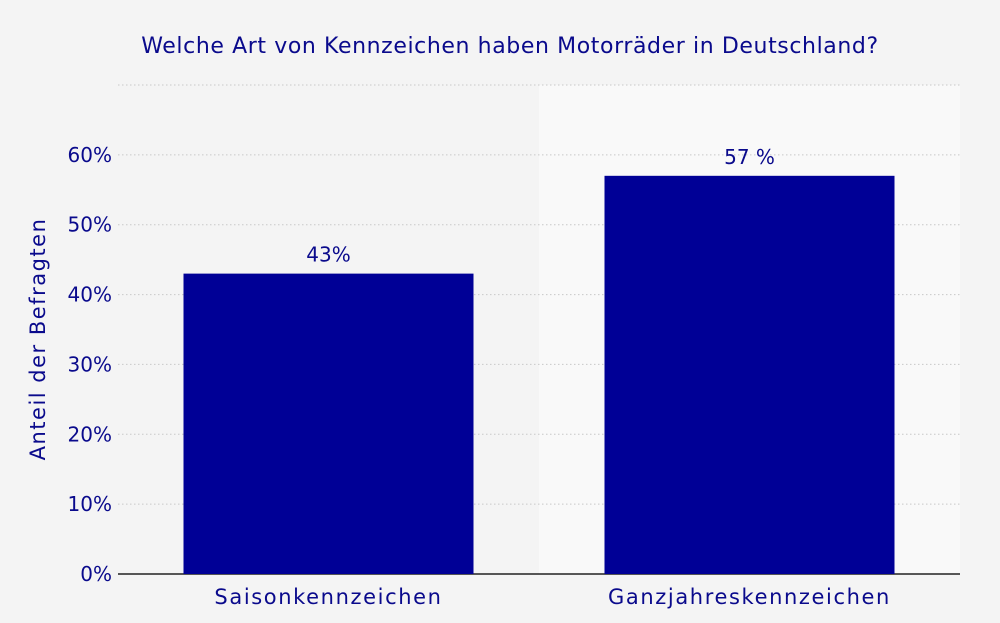  What do you see at coordinates (96, 574) in the screenshot?
I see `y-tick-label: 0%` at bounding box center [96, 574].